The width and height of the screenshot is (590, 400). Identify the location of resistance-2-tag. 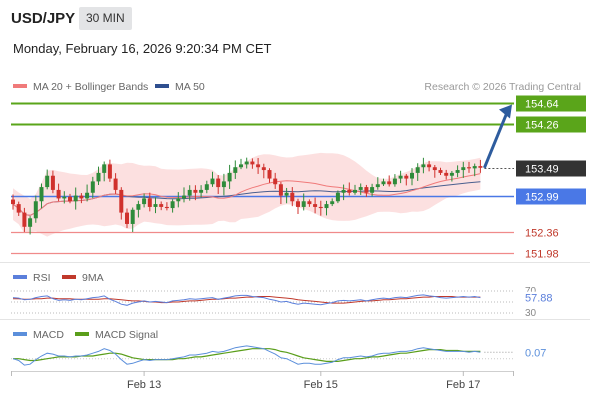
(551, 103).